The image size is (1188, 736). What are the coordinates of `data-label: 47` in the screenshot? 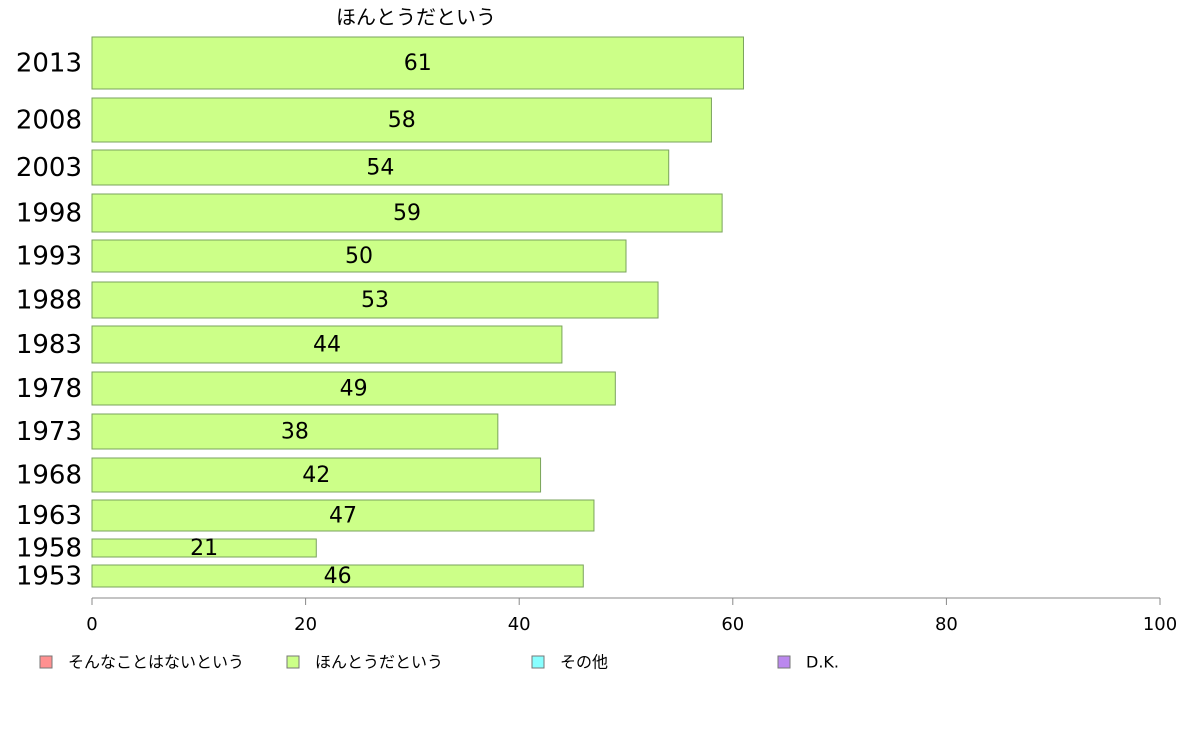 It's located at (343, 516).